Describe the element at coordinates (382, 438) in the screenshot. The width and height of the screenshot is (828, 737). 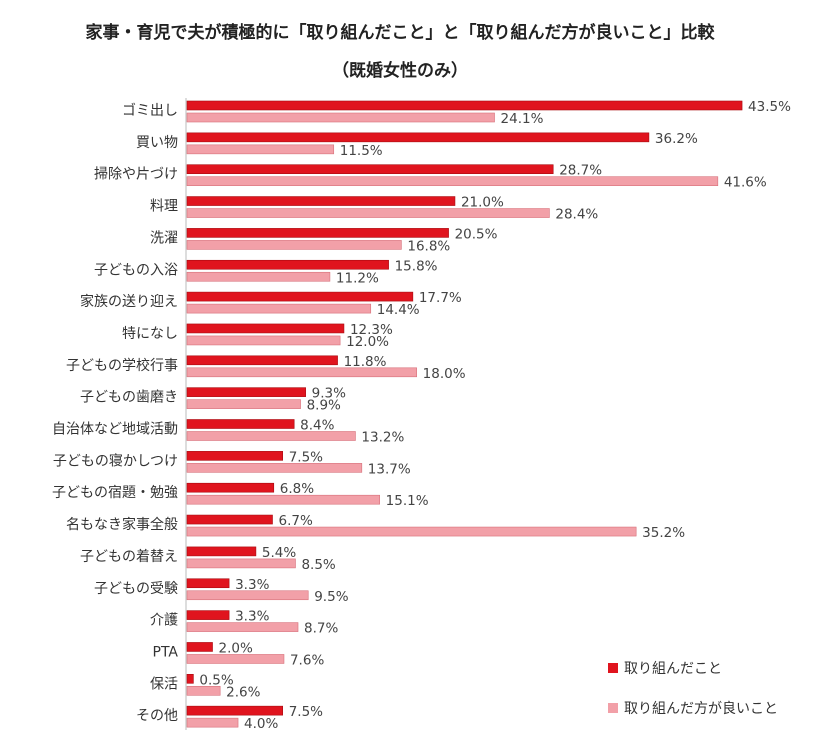
I see `data-label: 13.2%` at that location.